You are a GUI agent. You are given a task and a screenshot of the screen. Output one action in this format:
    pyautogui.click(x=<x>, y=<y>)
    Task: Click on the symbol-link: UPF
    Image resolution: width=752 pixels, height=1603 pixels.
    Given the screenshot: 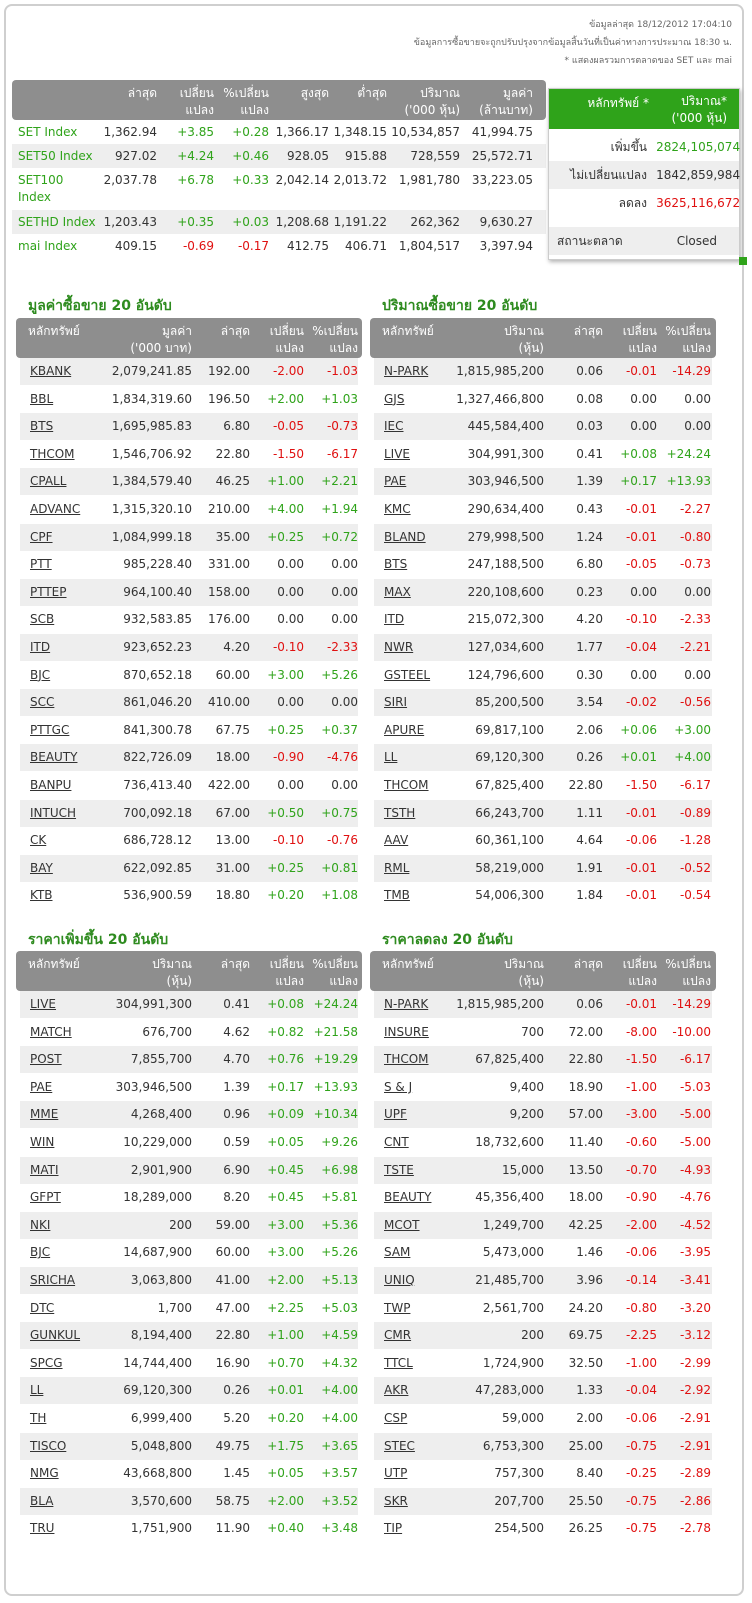 What is the action you would take?
    pyautogui.click(x=395, y=1114)
    